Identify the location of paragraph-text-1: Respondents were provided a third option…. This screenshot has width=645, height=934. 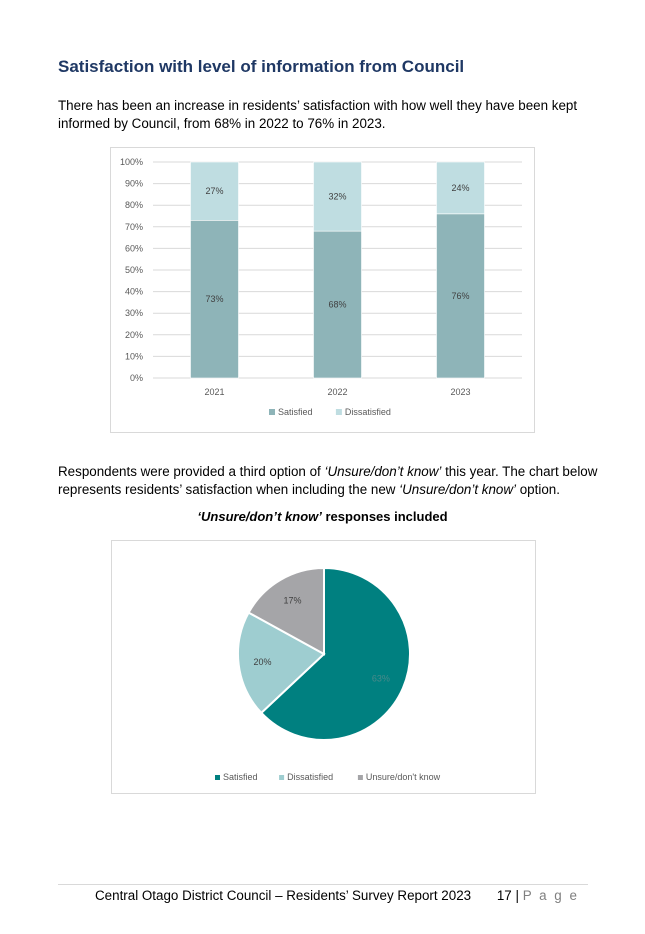
(191, 471).